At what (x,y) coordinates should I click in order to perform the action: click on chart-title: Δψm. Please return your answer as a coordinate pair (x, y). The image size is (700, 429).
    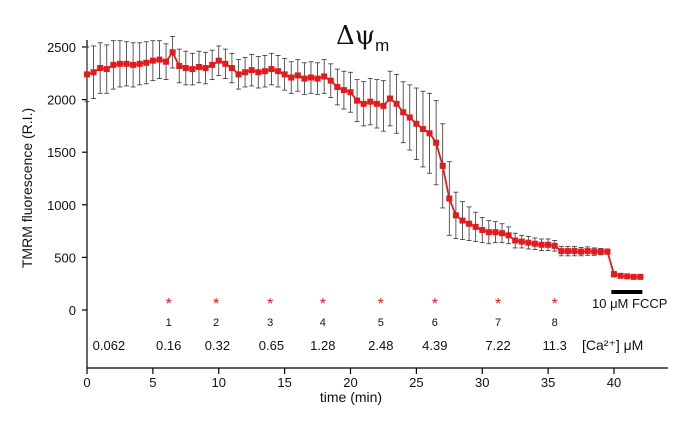
    Looking at the image, I should click on (362, 38).